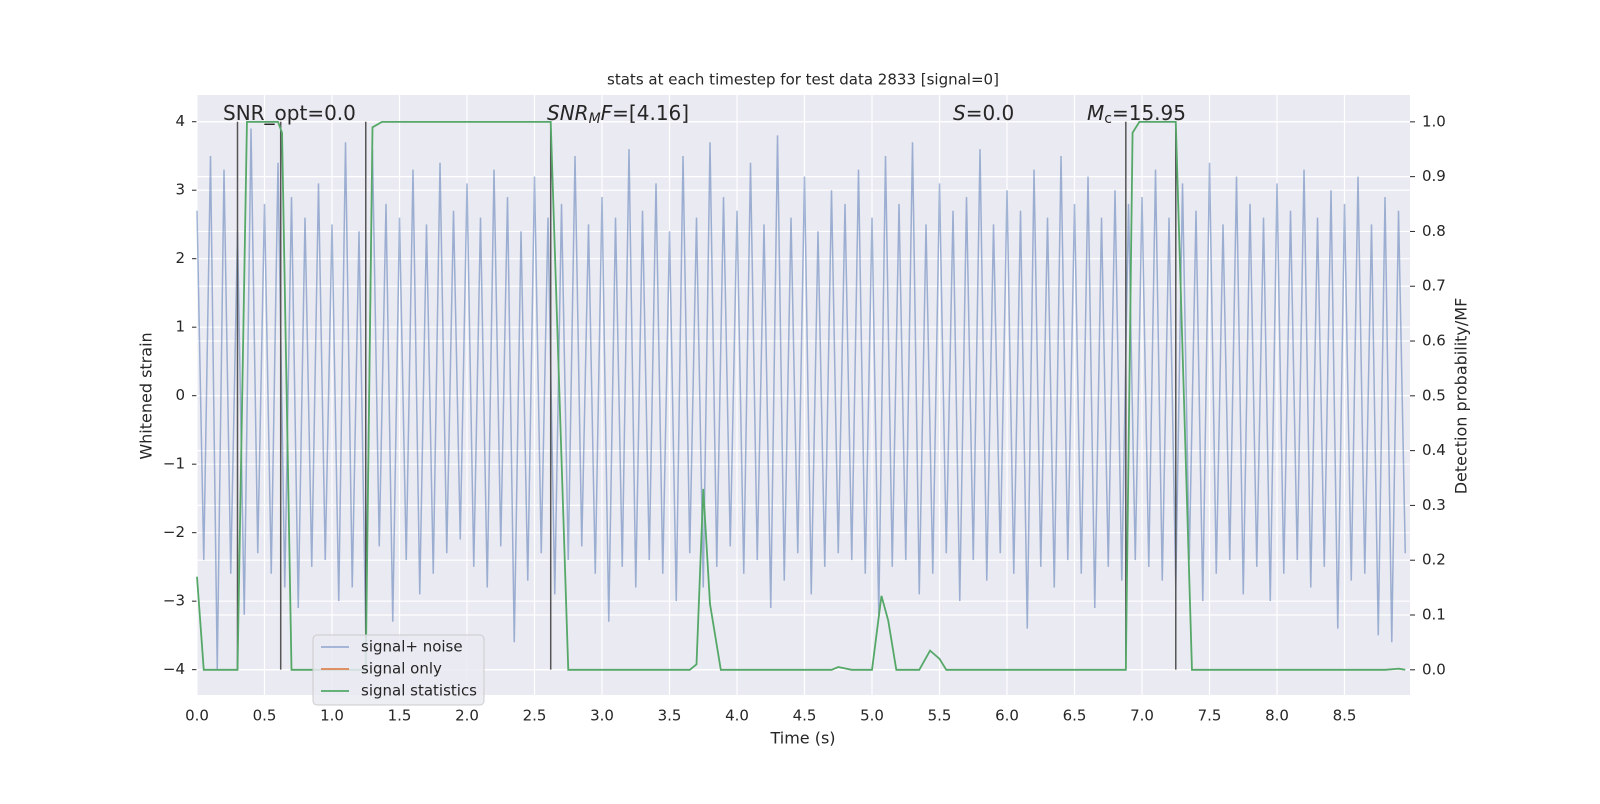 The width and height of the screenshot is (1600, 804). Describe the element at coordinates (1434, 505) in the screenshot. I see `y2-tick-label: 0.3` at that location.